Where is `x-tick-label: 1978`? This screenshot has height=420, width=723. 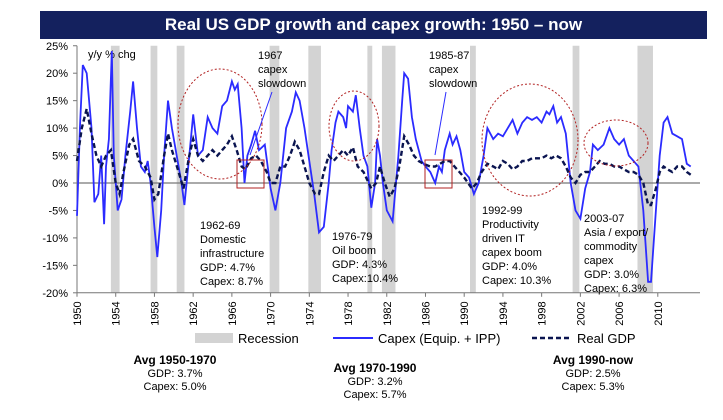 x-tick-label: 1978 is located at coordinates (349, 313).